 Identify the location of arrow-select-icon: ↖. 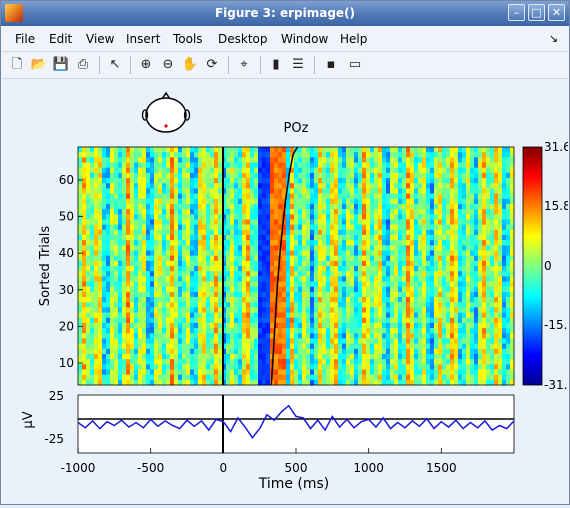
(115, 64).